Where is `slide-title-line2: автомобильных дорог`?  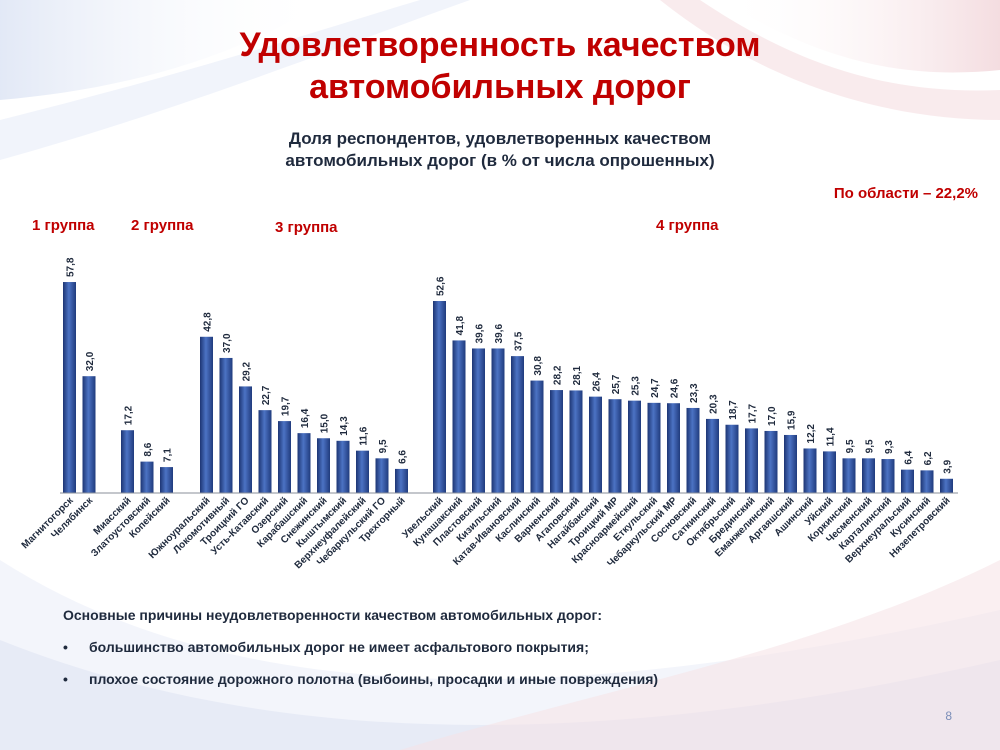
slide-title-line2: автомобильных дорог is located at coordinates (500, 87).